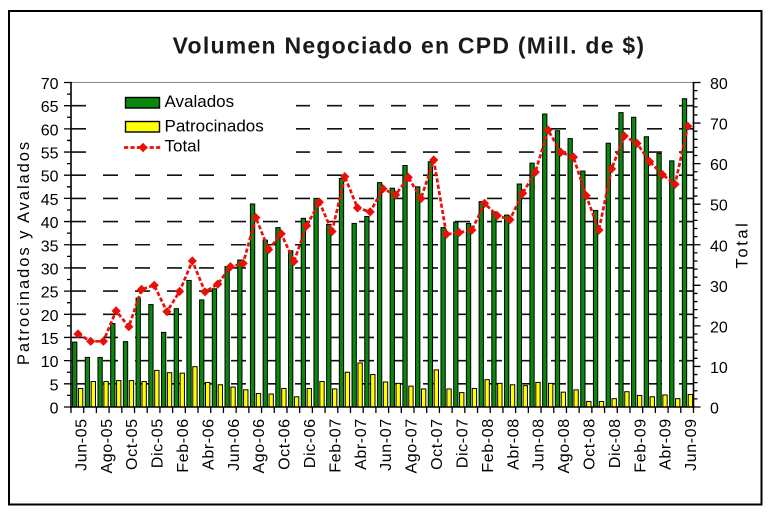 The height and width of the screenshot is (519, 768). I want to click on svg-text: Ago-06, so click(259, 445).